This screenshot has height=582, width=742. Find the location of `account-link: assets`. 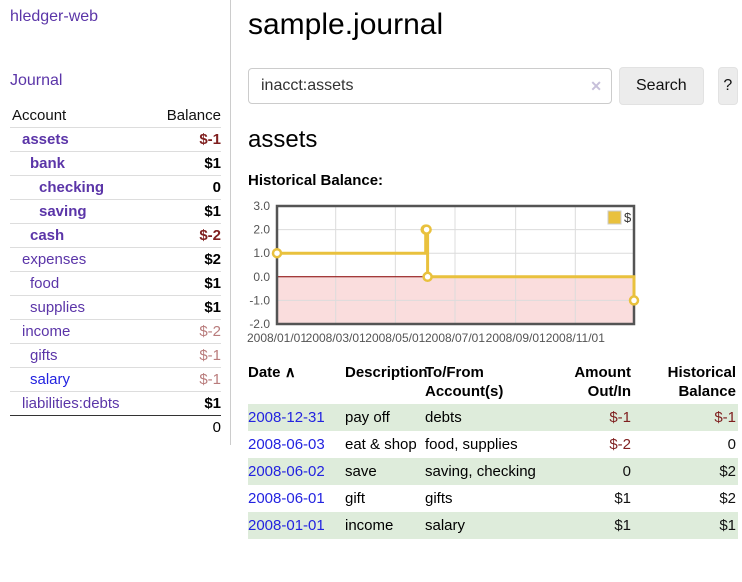

account-link: assets is located at coordinates (45, 139).